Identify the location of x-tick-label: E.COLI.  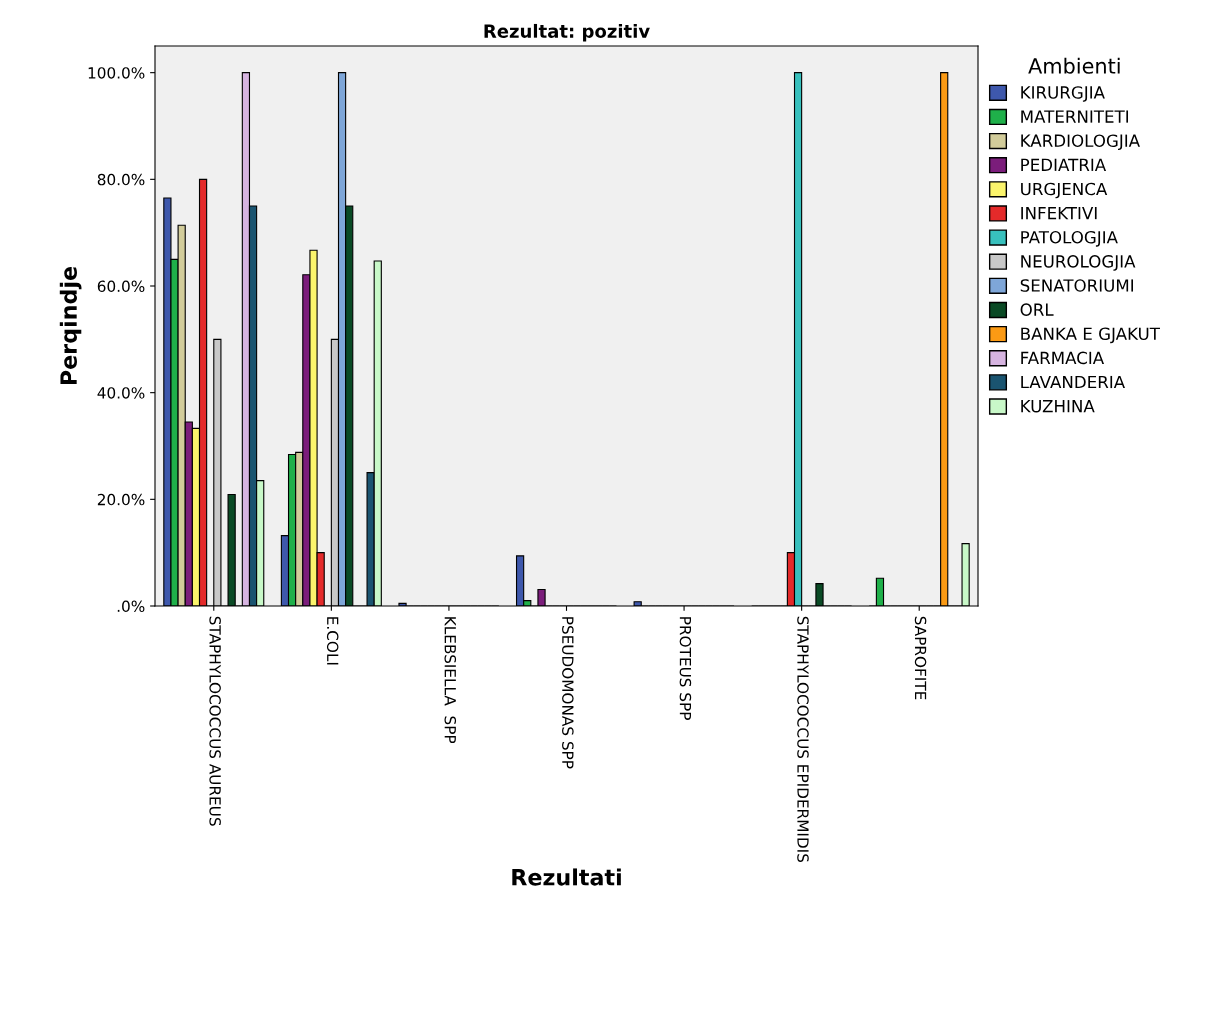
(332, 641).